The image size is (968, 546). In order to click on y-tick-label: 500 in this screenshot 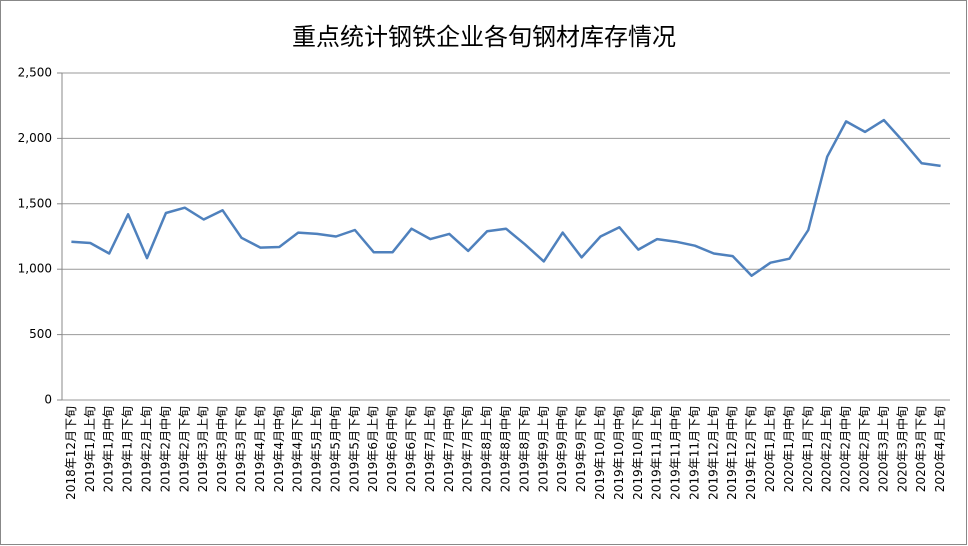, I will do `click(40, 334)`.